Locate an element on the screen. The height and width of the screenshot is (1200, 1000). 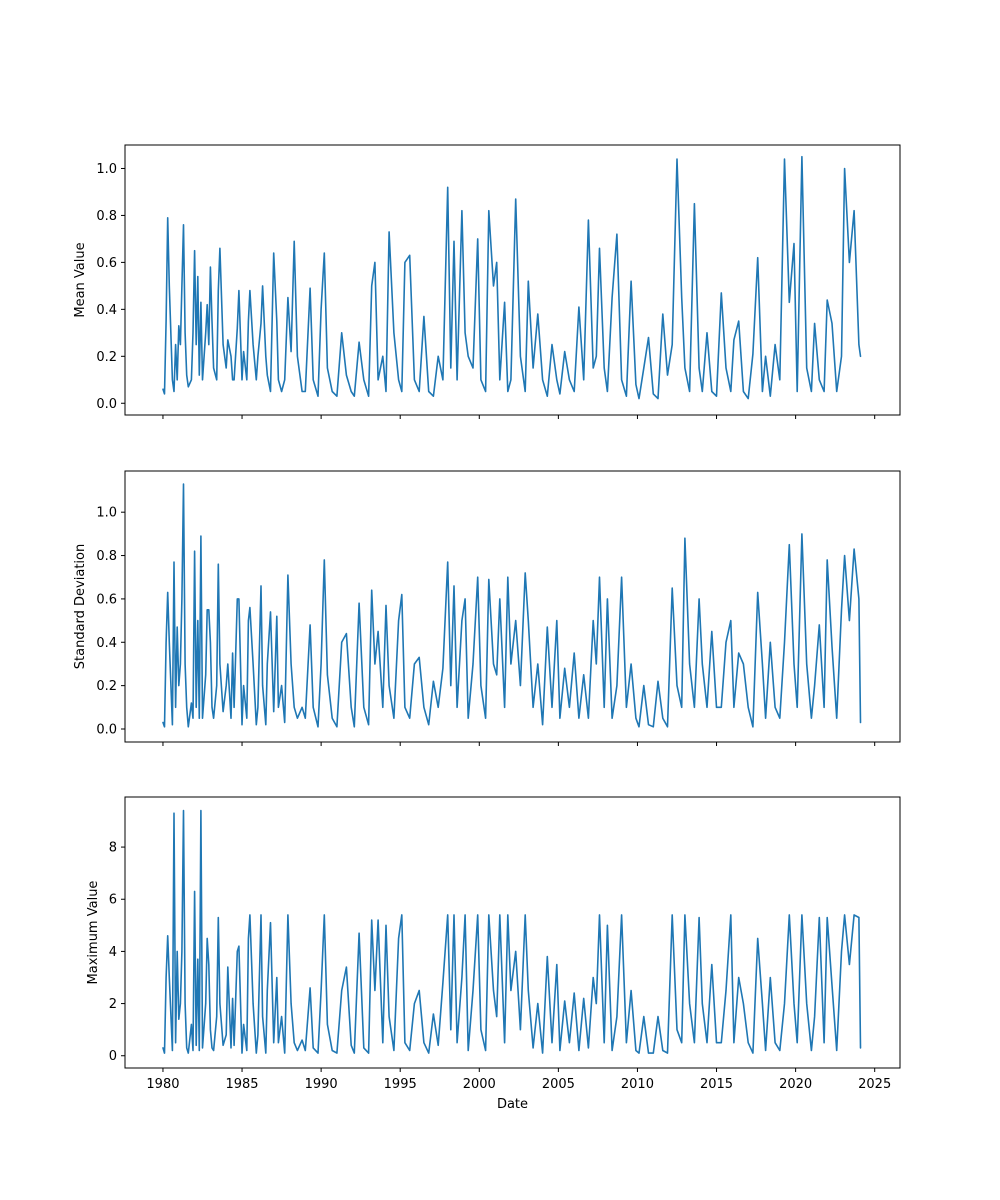
mean-value-series-line is located at coordinates (512, 277).